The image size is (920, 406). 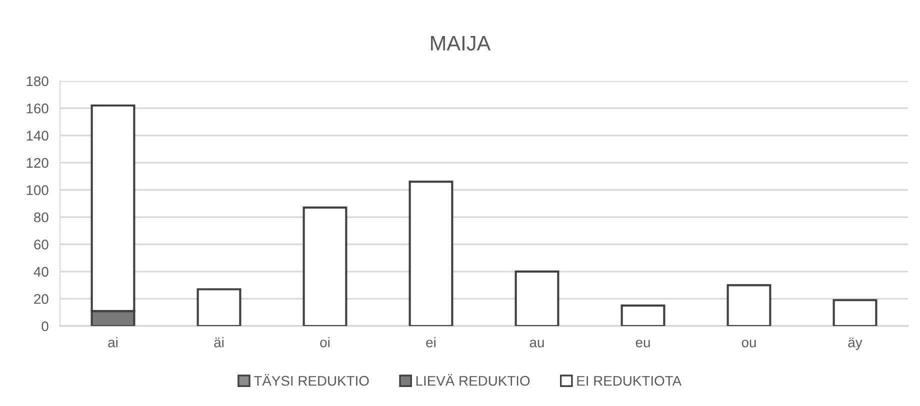 What do you see at coordinates (855, 344) in the screenshot?
I see `x-tick-label: äy` at bounding box center [855, 344].